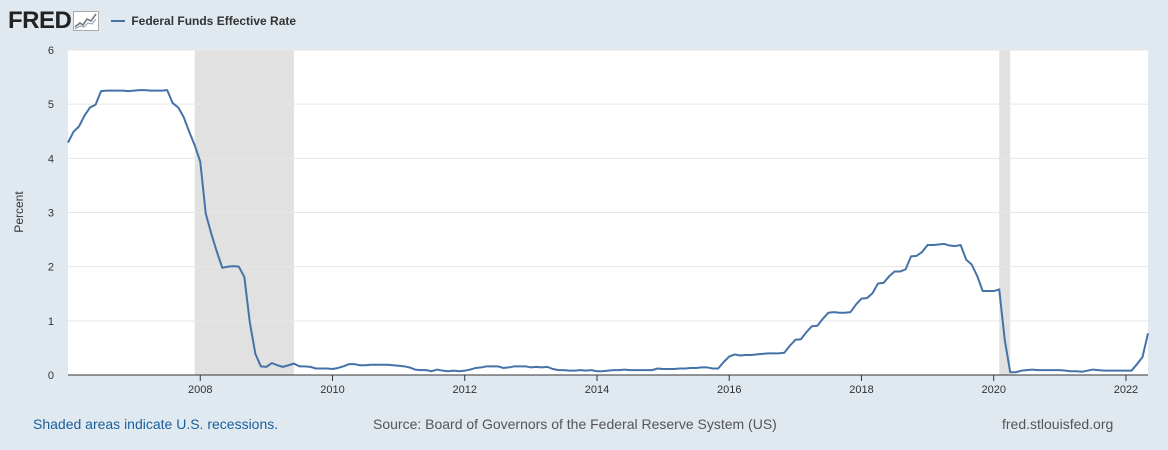 The image size is (1168, 450). I want to click on y-axis-title: Percent, so click(19, 212).